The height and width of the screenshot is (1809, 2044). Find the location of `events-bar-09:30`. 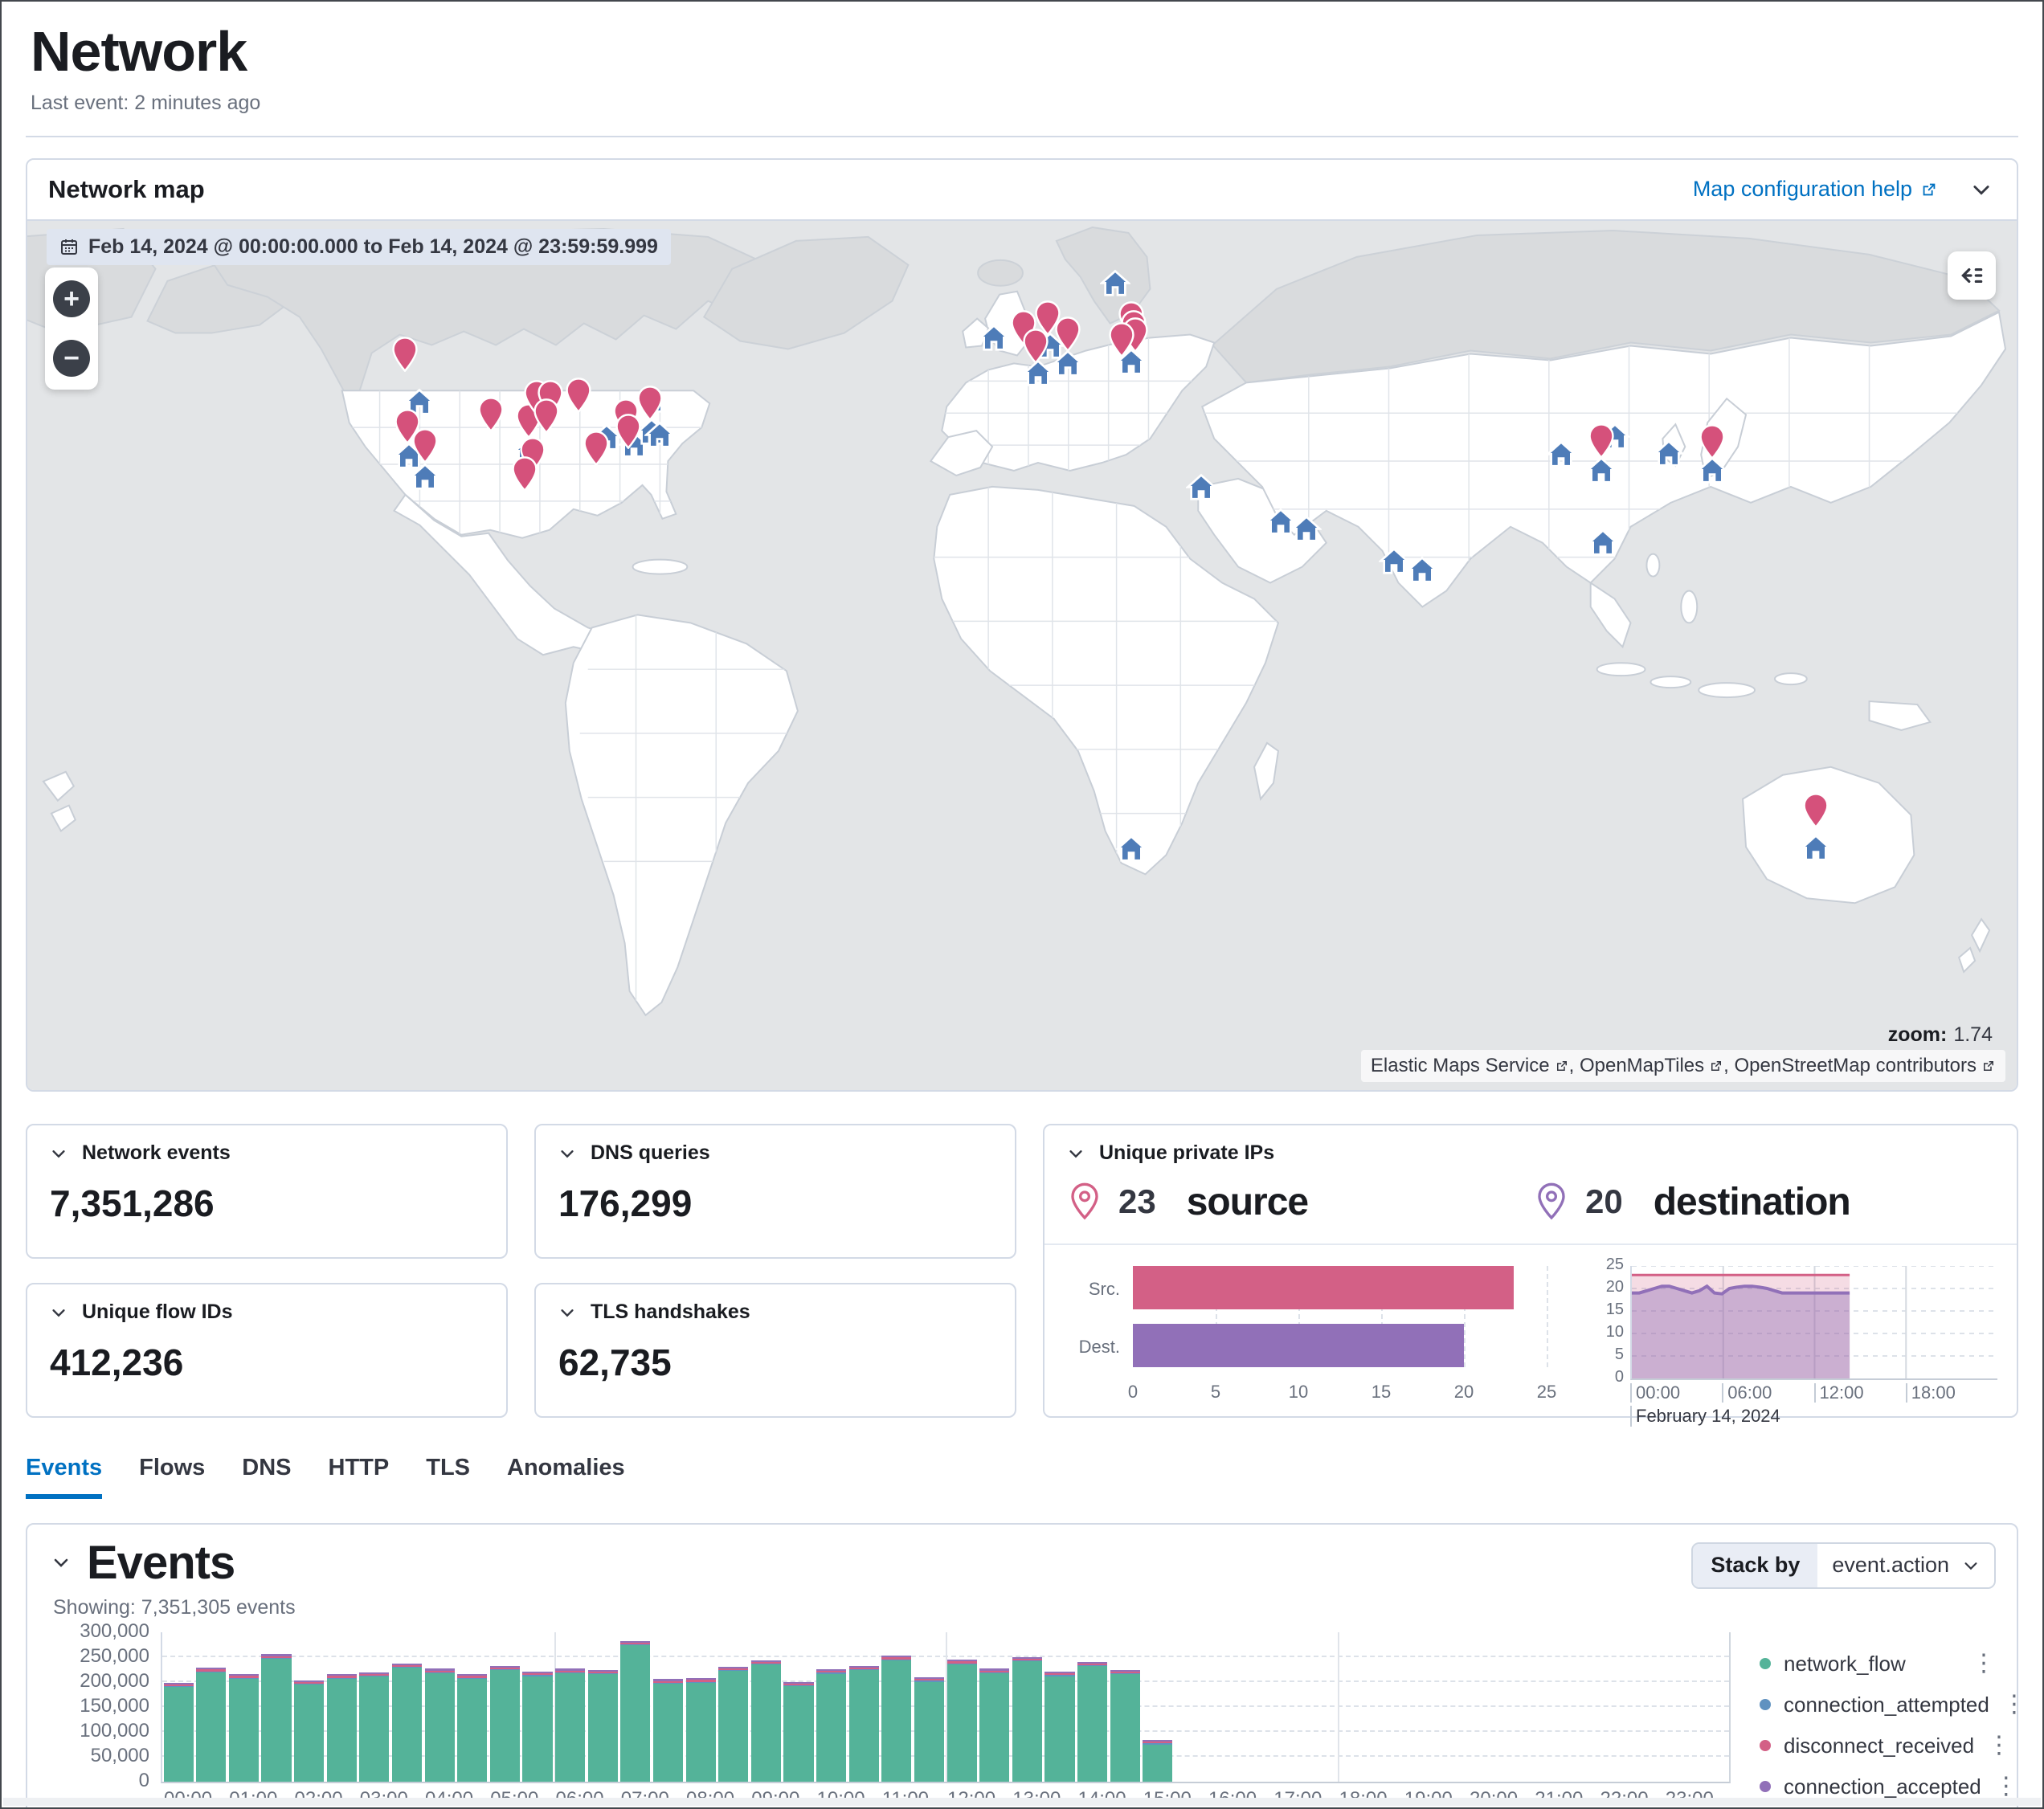

events-bar-09:30 is located at coordinates (798, 1732).